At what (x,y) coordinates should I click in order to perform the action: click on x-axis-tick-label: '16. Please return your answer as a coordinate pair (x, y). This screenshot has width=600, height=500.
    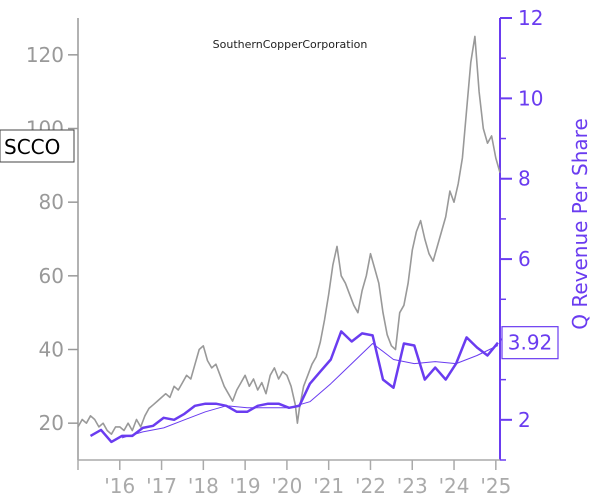
    Looking at the image, I should click on (119, 486).